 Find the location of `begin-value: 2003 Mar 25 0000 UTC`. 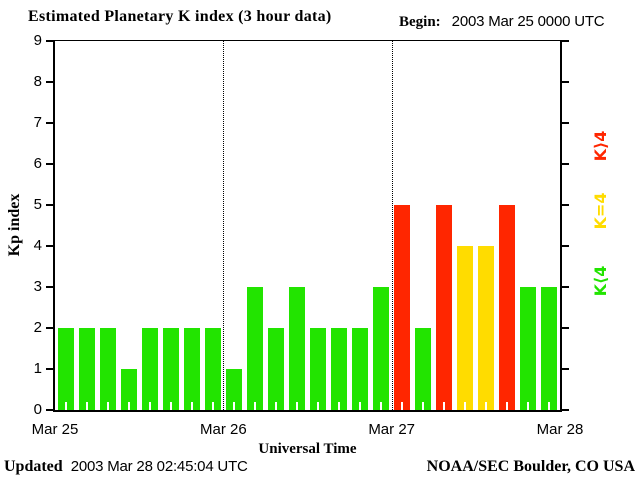

begin-value: 2003 Mar 25 0000 UTC is located at coordinates (528, 21).